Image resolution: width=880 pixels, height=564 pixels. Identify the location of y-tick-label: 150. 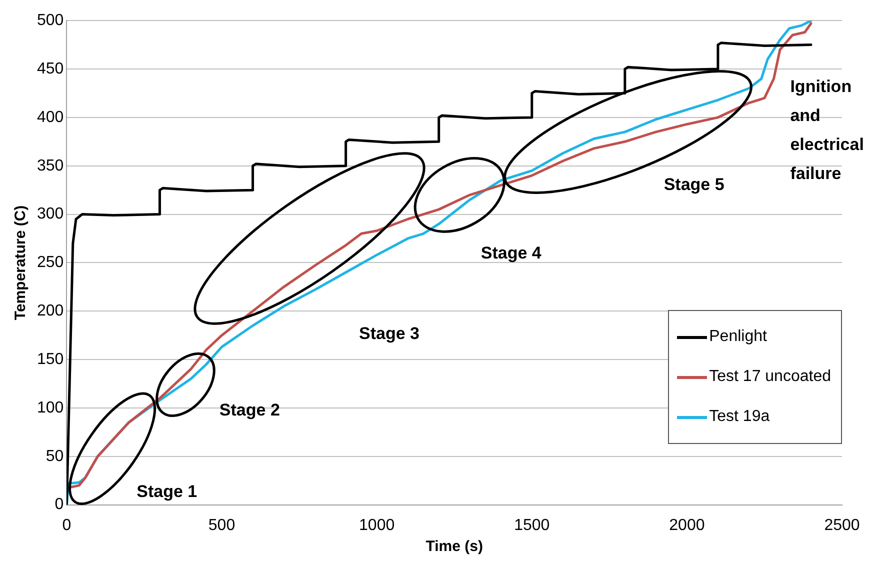
(50, 359).